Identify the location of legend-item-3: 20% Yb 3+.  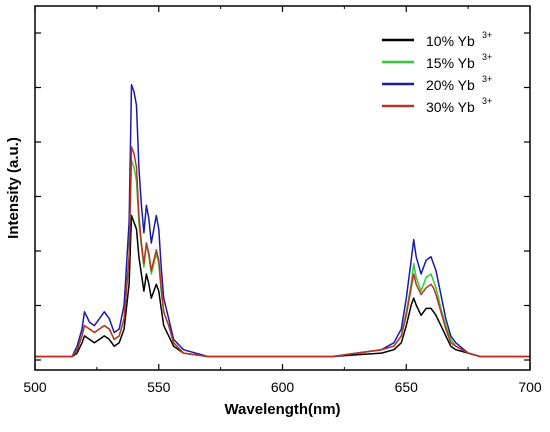
(437, 83).